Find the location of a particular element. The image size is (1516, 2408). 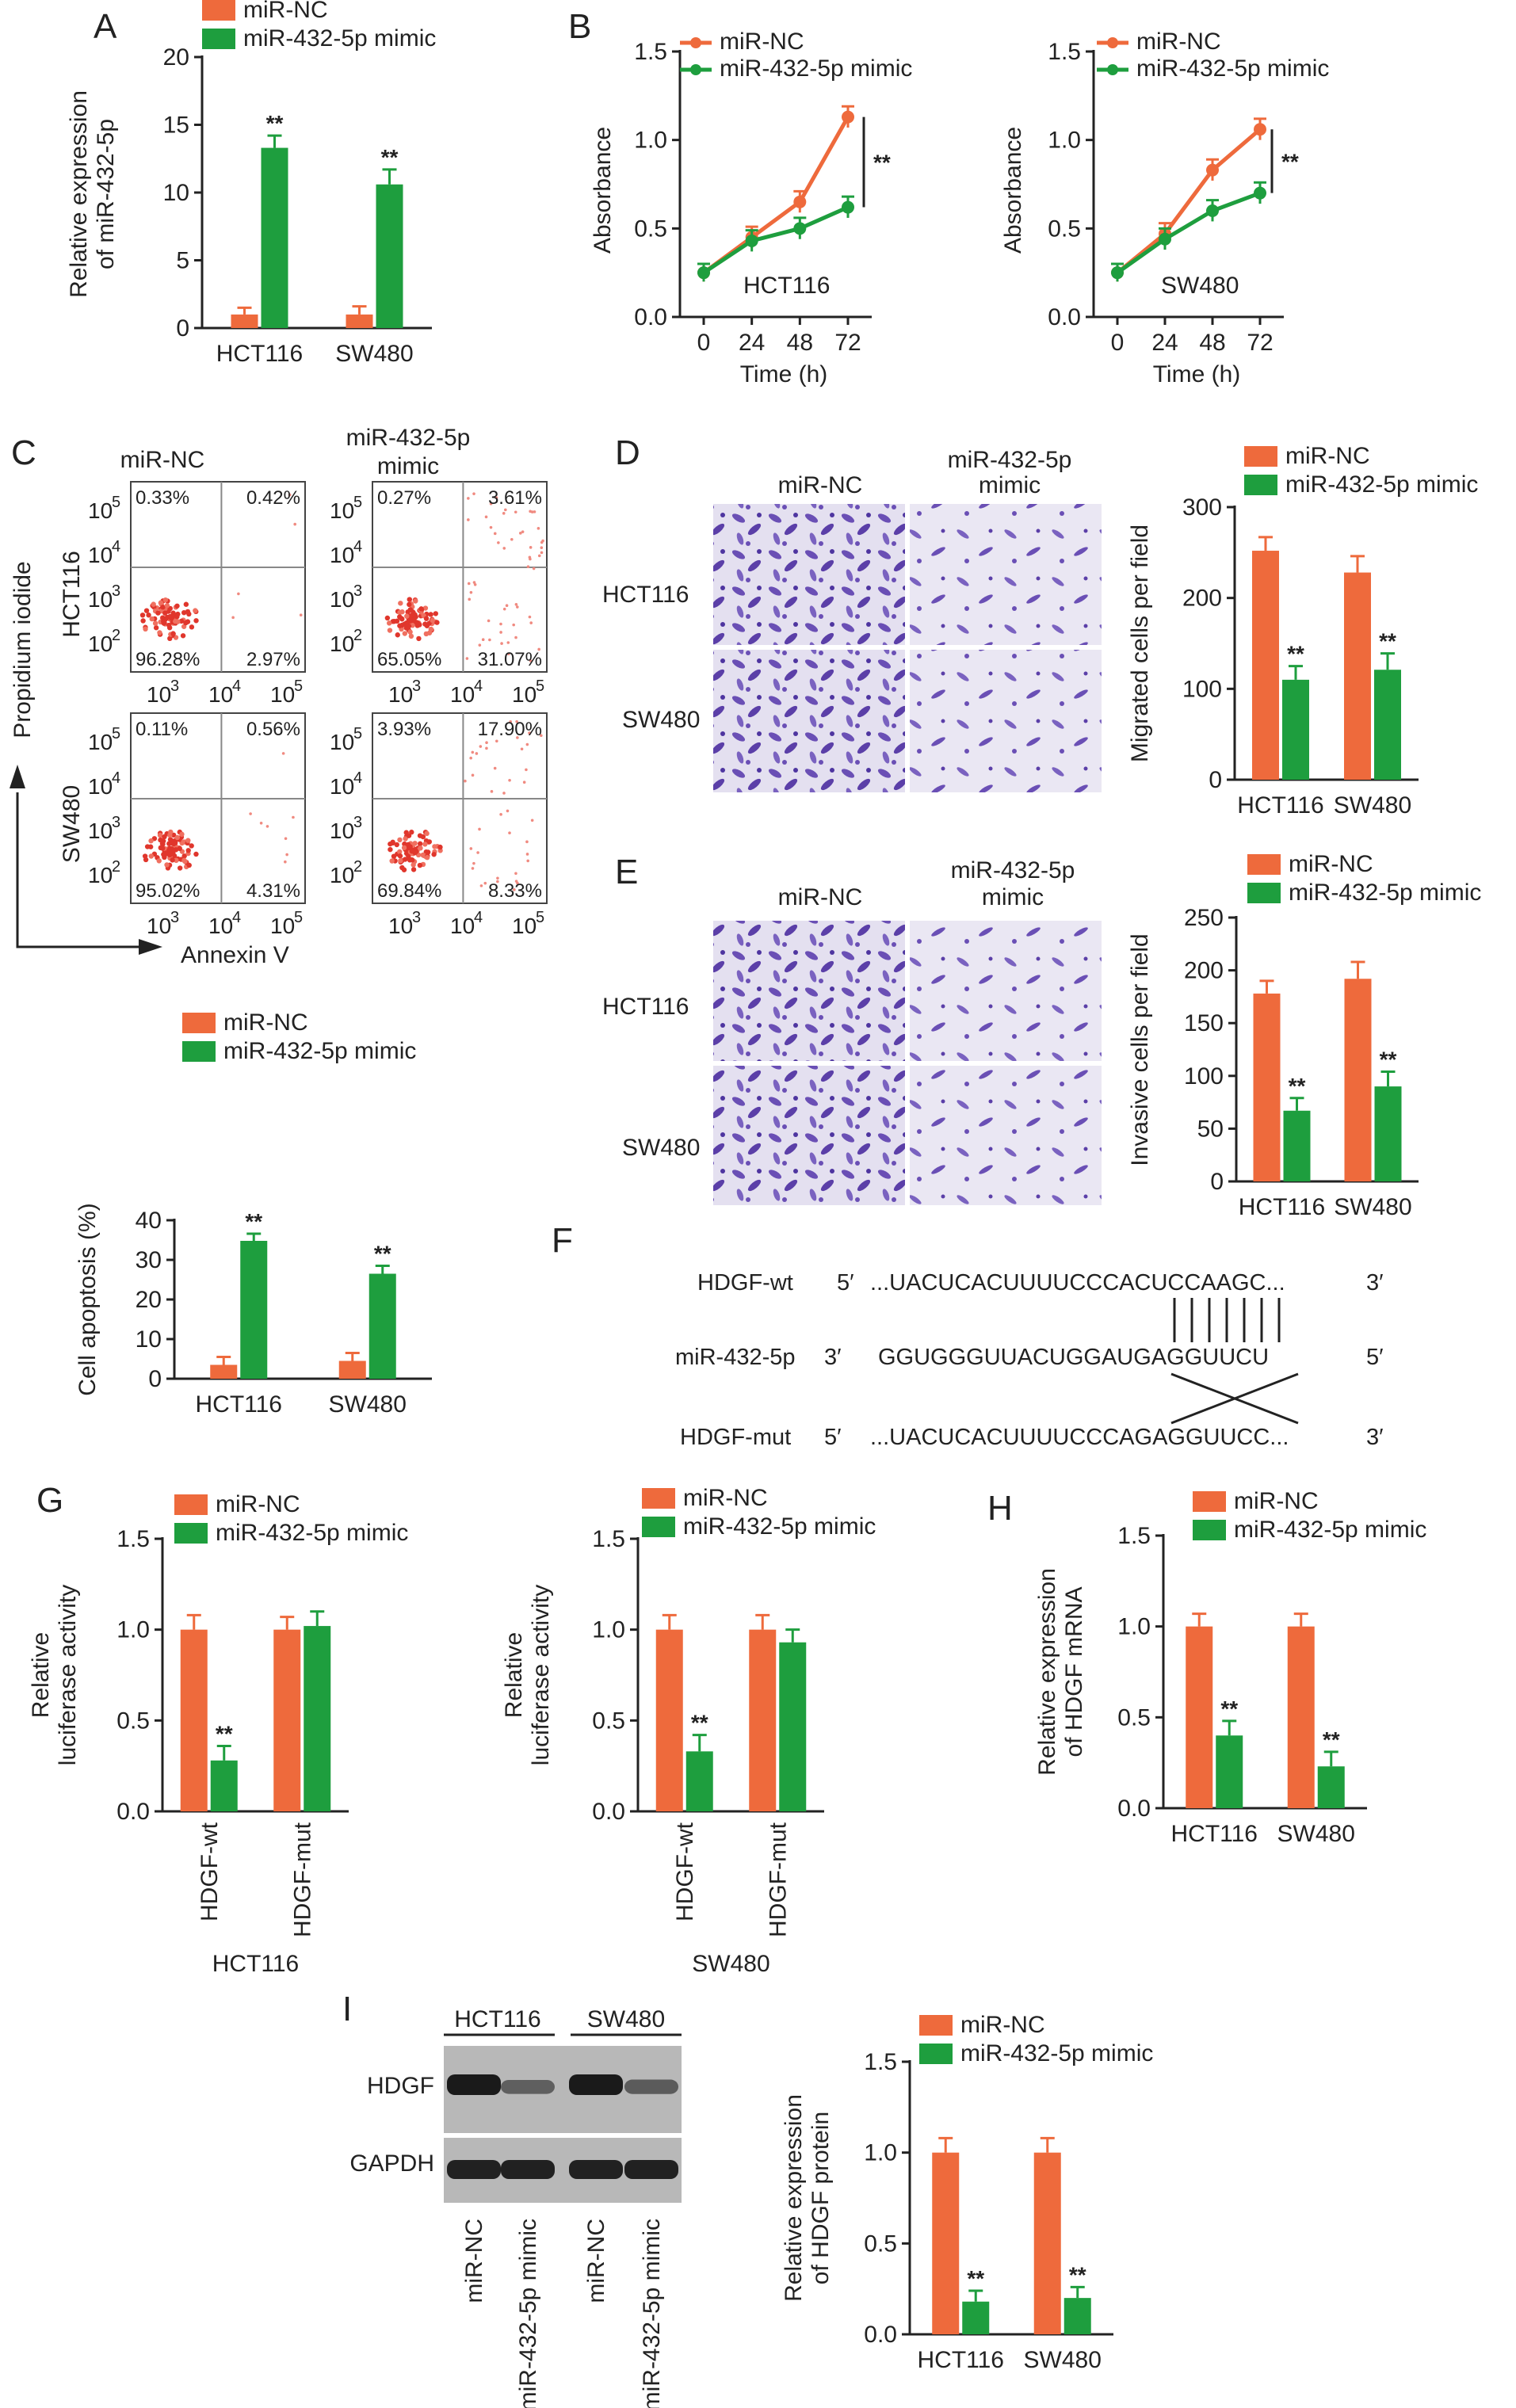

migration-col-label-mimic-1: miR-432-5p is located at coordinates (1010, 460).